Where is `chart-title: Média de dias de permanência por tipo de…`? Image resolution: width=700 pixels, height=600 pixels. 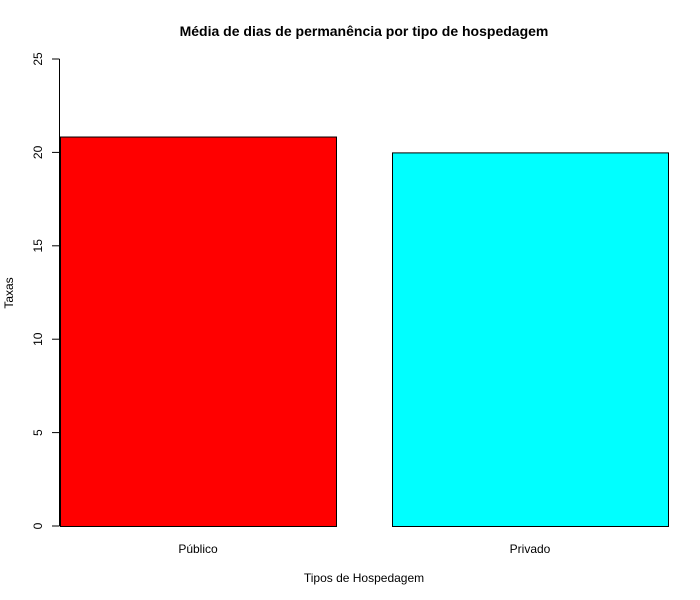 chart-title: Média de dias de permanência por tipo de… is located at coordinates (364, 31).